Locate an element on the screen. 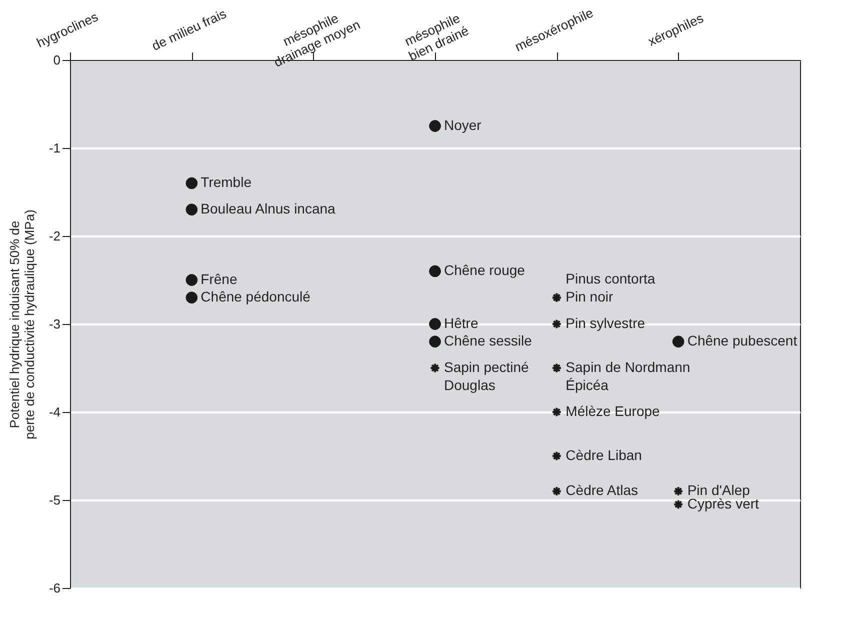  y-axis-title: Potentiel hydrique induisant 50% de perte de conductivité hydraulique (MPa) is located at coordinates (21, 325).